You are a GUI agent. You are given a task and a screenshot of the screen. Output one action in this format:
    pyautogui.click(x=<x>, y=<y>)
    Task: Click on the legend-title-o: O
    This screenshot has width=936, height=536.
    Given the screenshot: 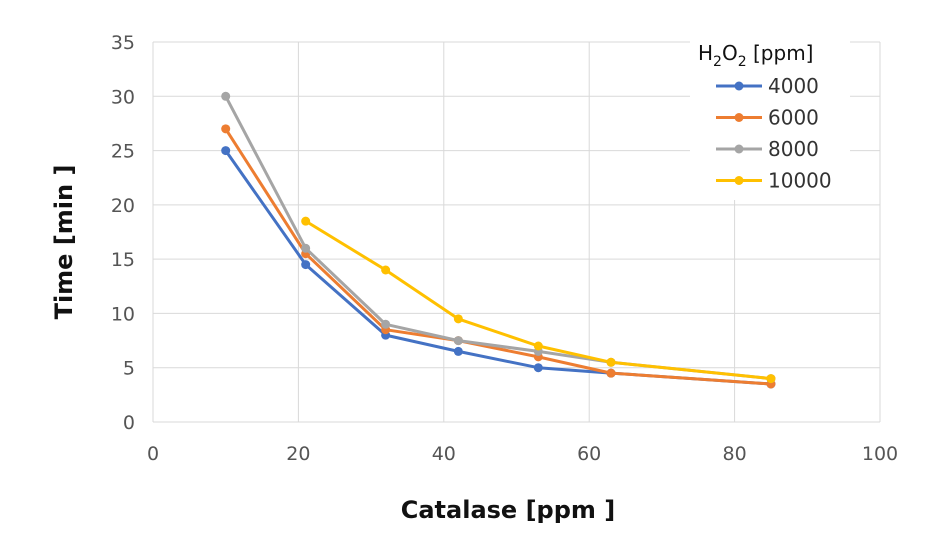 What is the action you would take?
    pyautogui.click(x=730, y=53)
    